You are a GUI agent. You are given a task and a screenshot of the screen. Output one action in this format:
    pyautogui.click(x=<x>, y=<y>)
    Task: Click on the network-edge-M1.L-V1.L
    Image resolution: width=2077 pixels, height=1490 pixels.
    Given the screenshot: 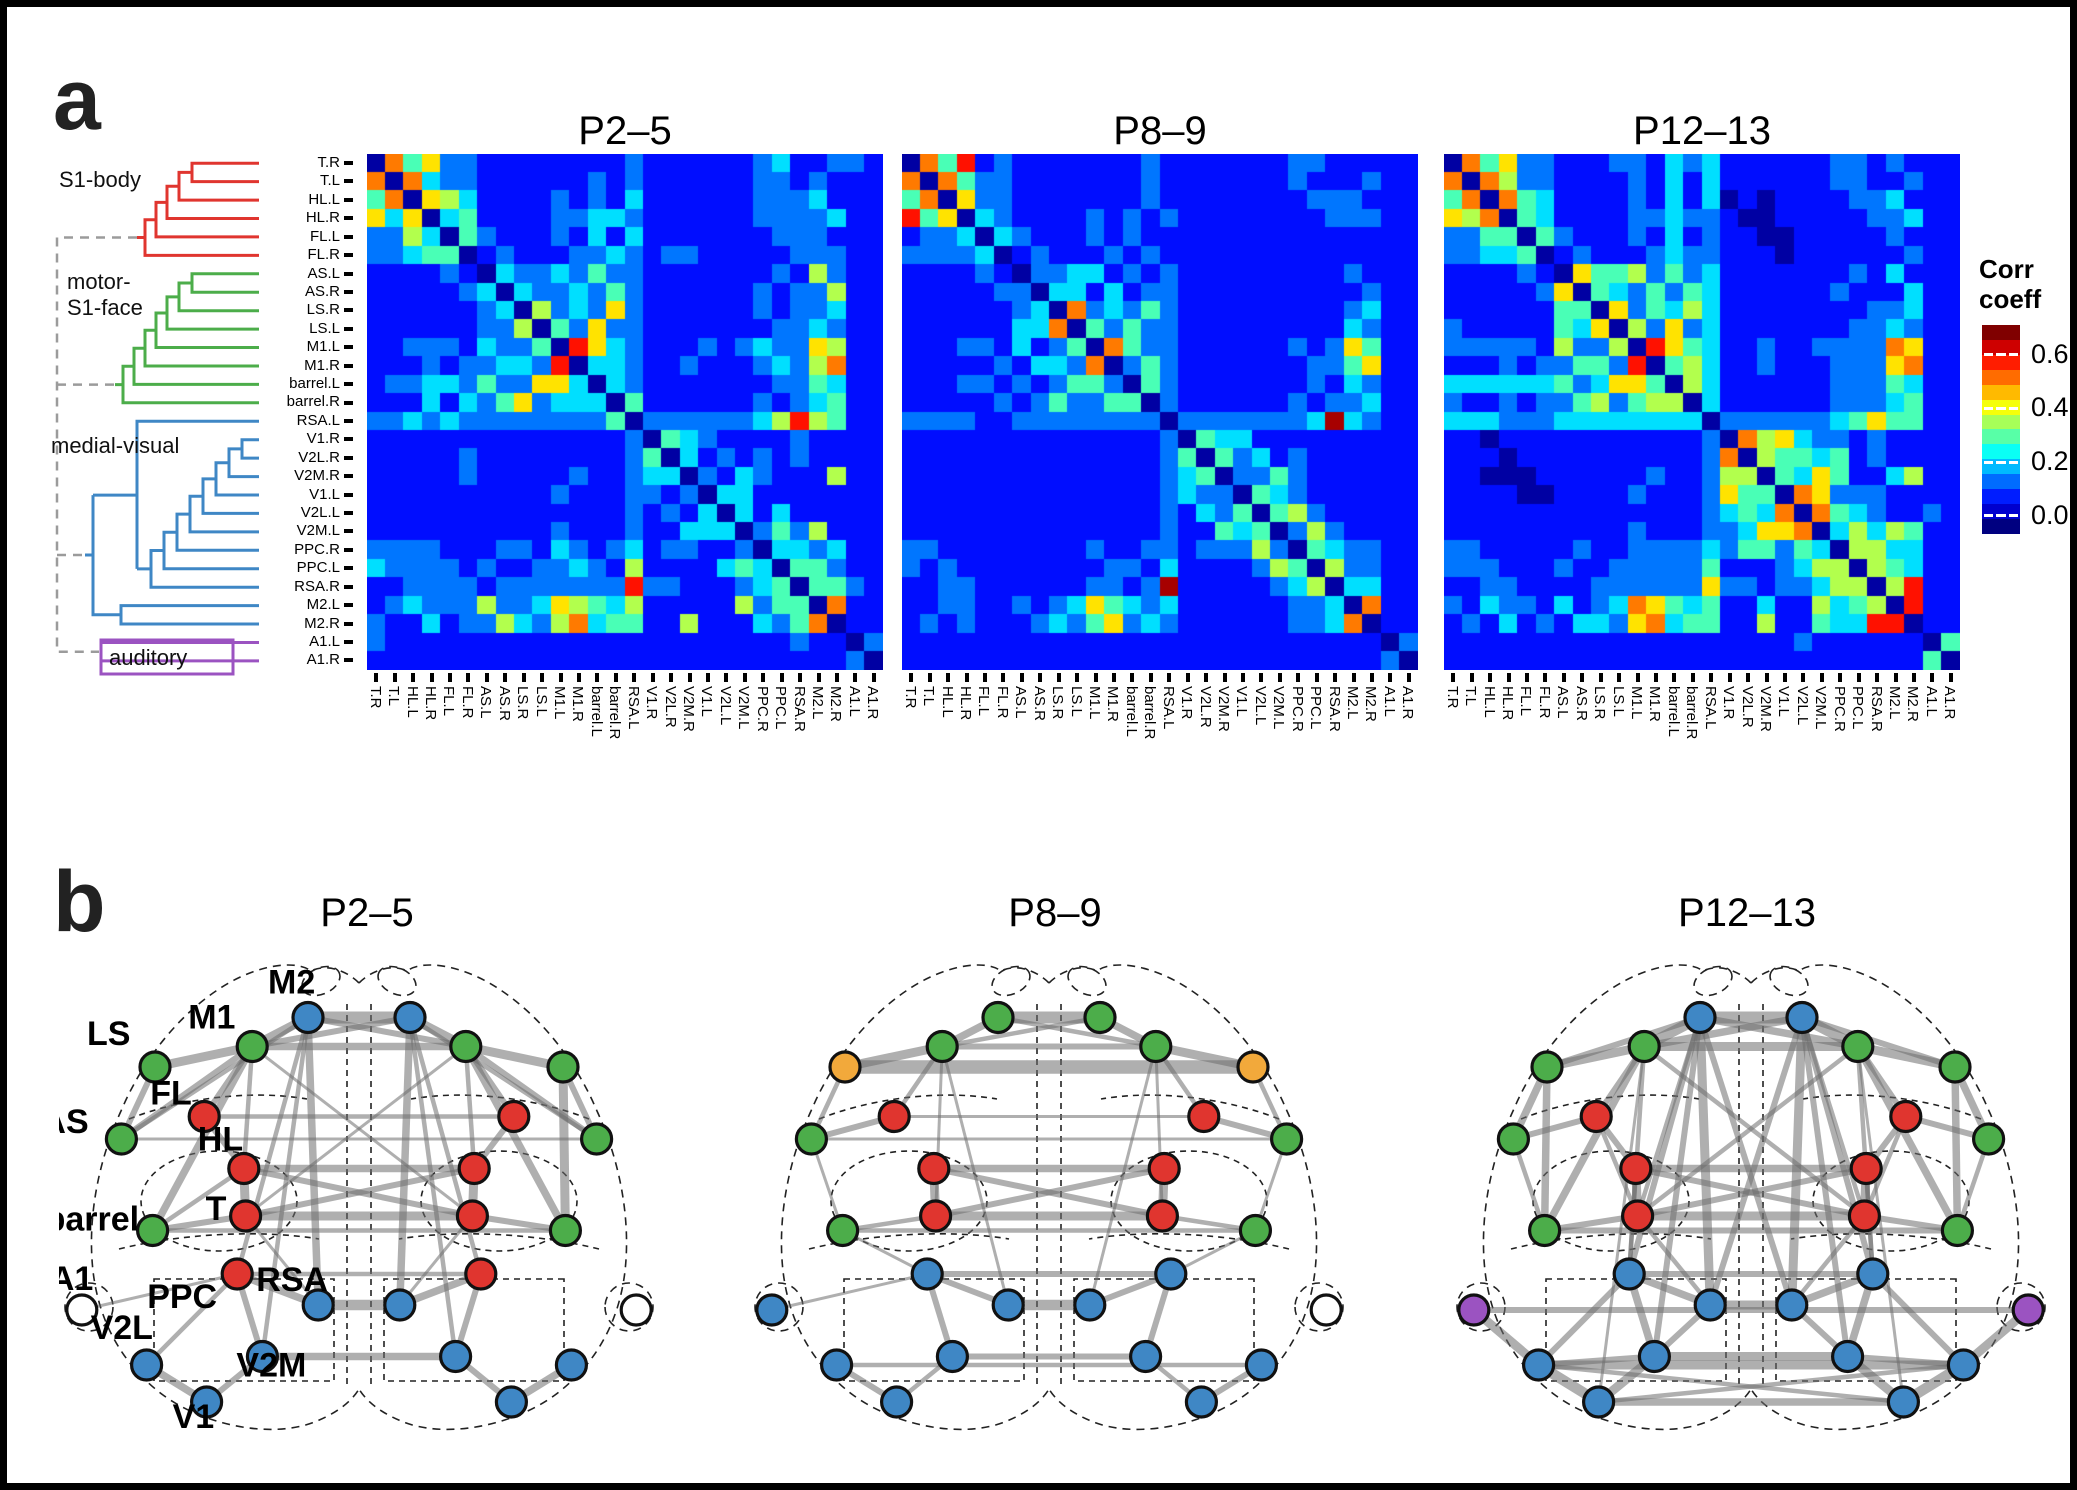 What is the action you would take?
    pyautogui.click(x=1621, y=1224)
    